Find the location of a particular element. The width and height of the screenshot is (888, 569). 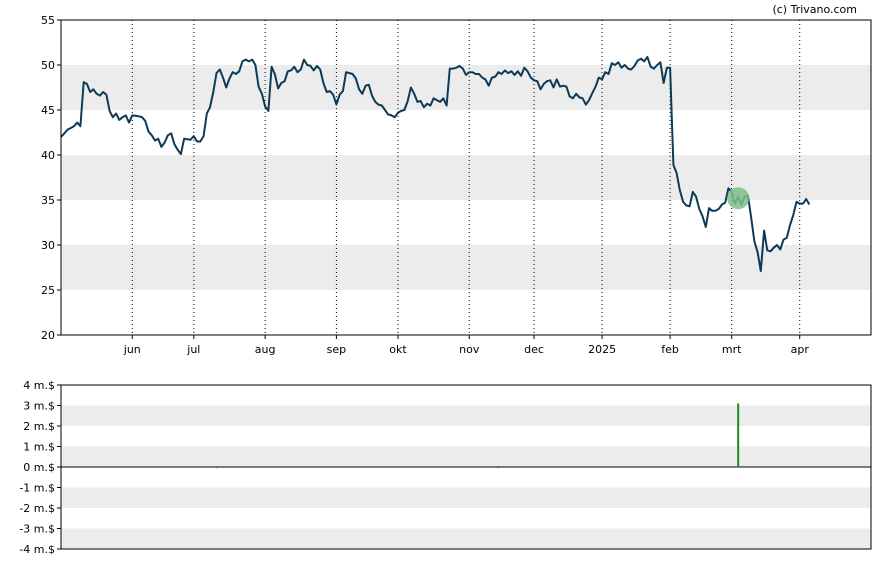

copyright-label: (c) Trivano.com is located at coordinates (814, 9).